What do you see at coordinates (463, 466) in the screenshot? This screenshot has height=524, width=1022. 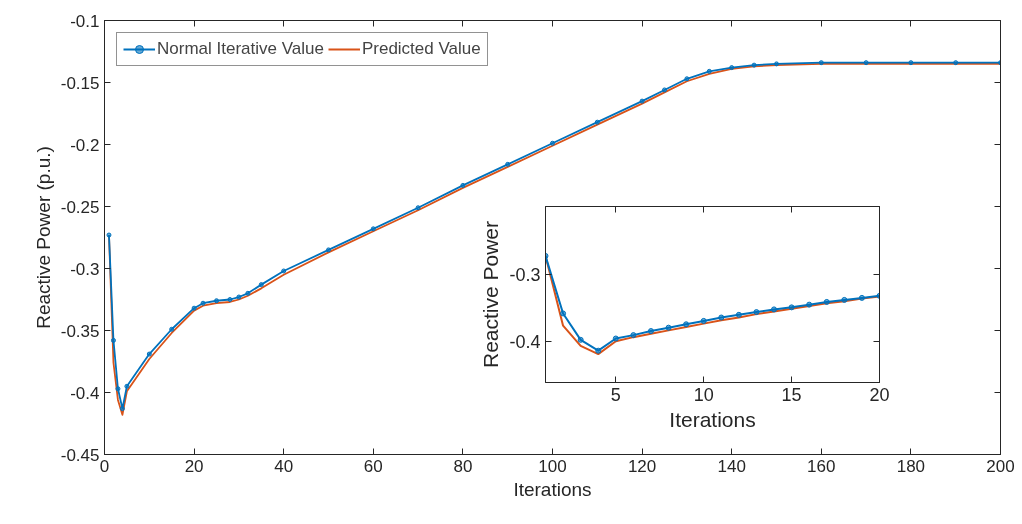 I see `x-tick-label: 80` at bounding box center [463, 466].